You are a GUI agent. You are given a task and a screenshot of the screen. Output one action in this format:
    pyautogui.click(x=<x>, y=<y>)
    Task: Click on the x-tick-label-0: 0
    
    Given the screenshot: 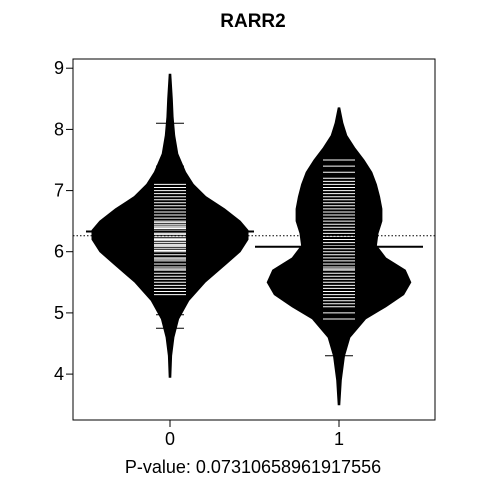 What is the action you would take?
    pyautogui.click(x=170, y=439)
    